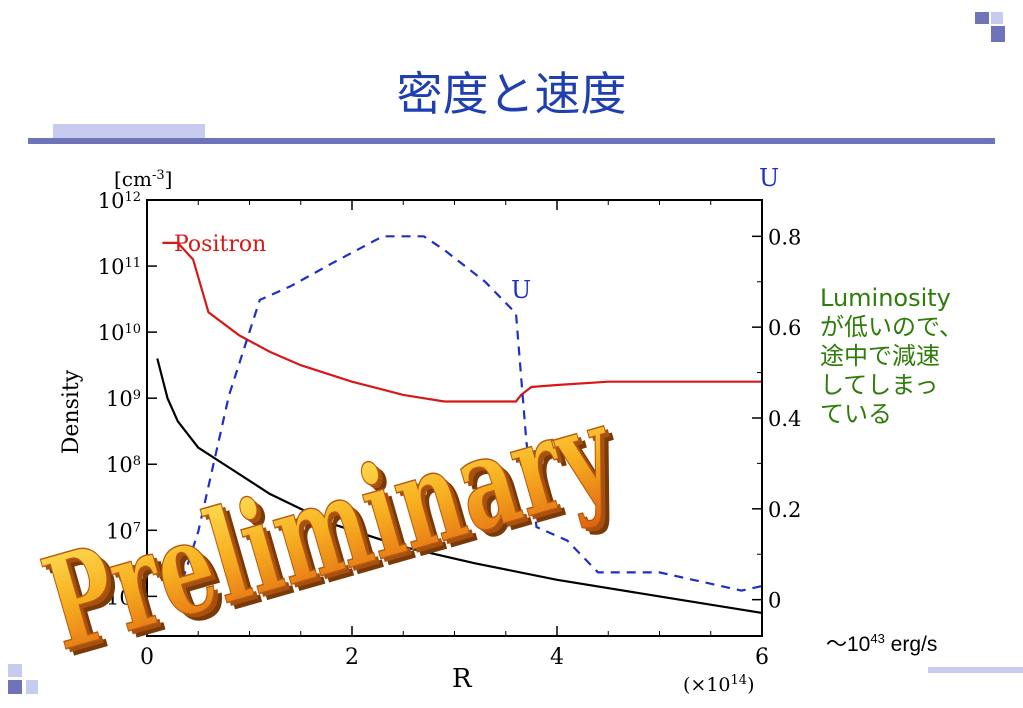  Describe the element at coordinates (718, 685) in the screenshot. I see `x-axis-multiplier: (×10¹⁴)` at that location.